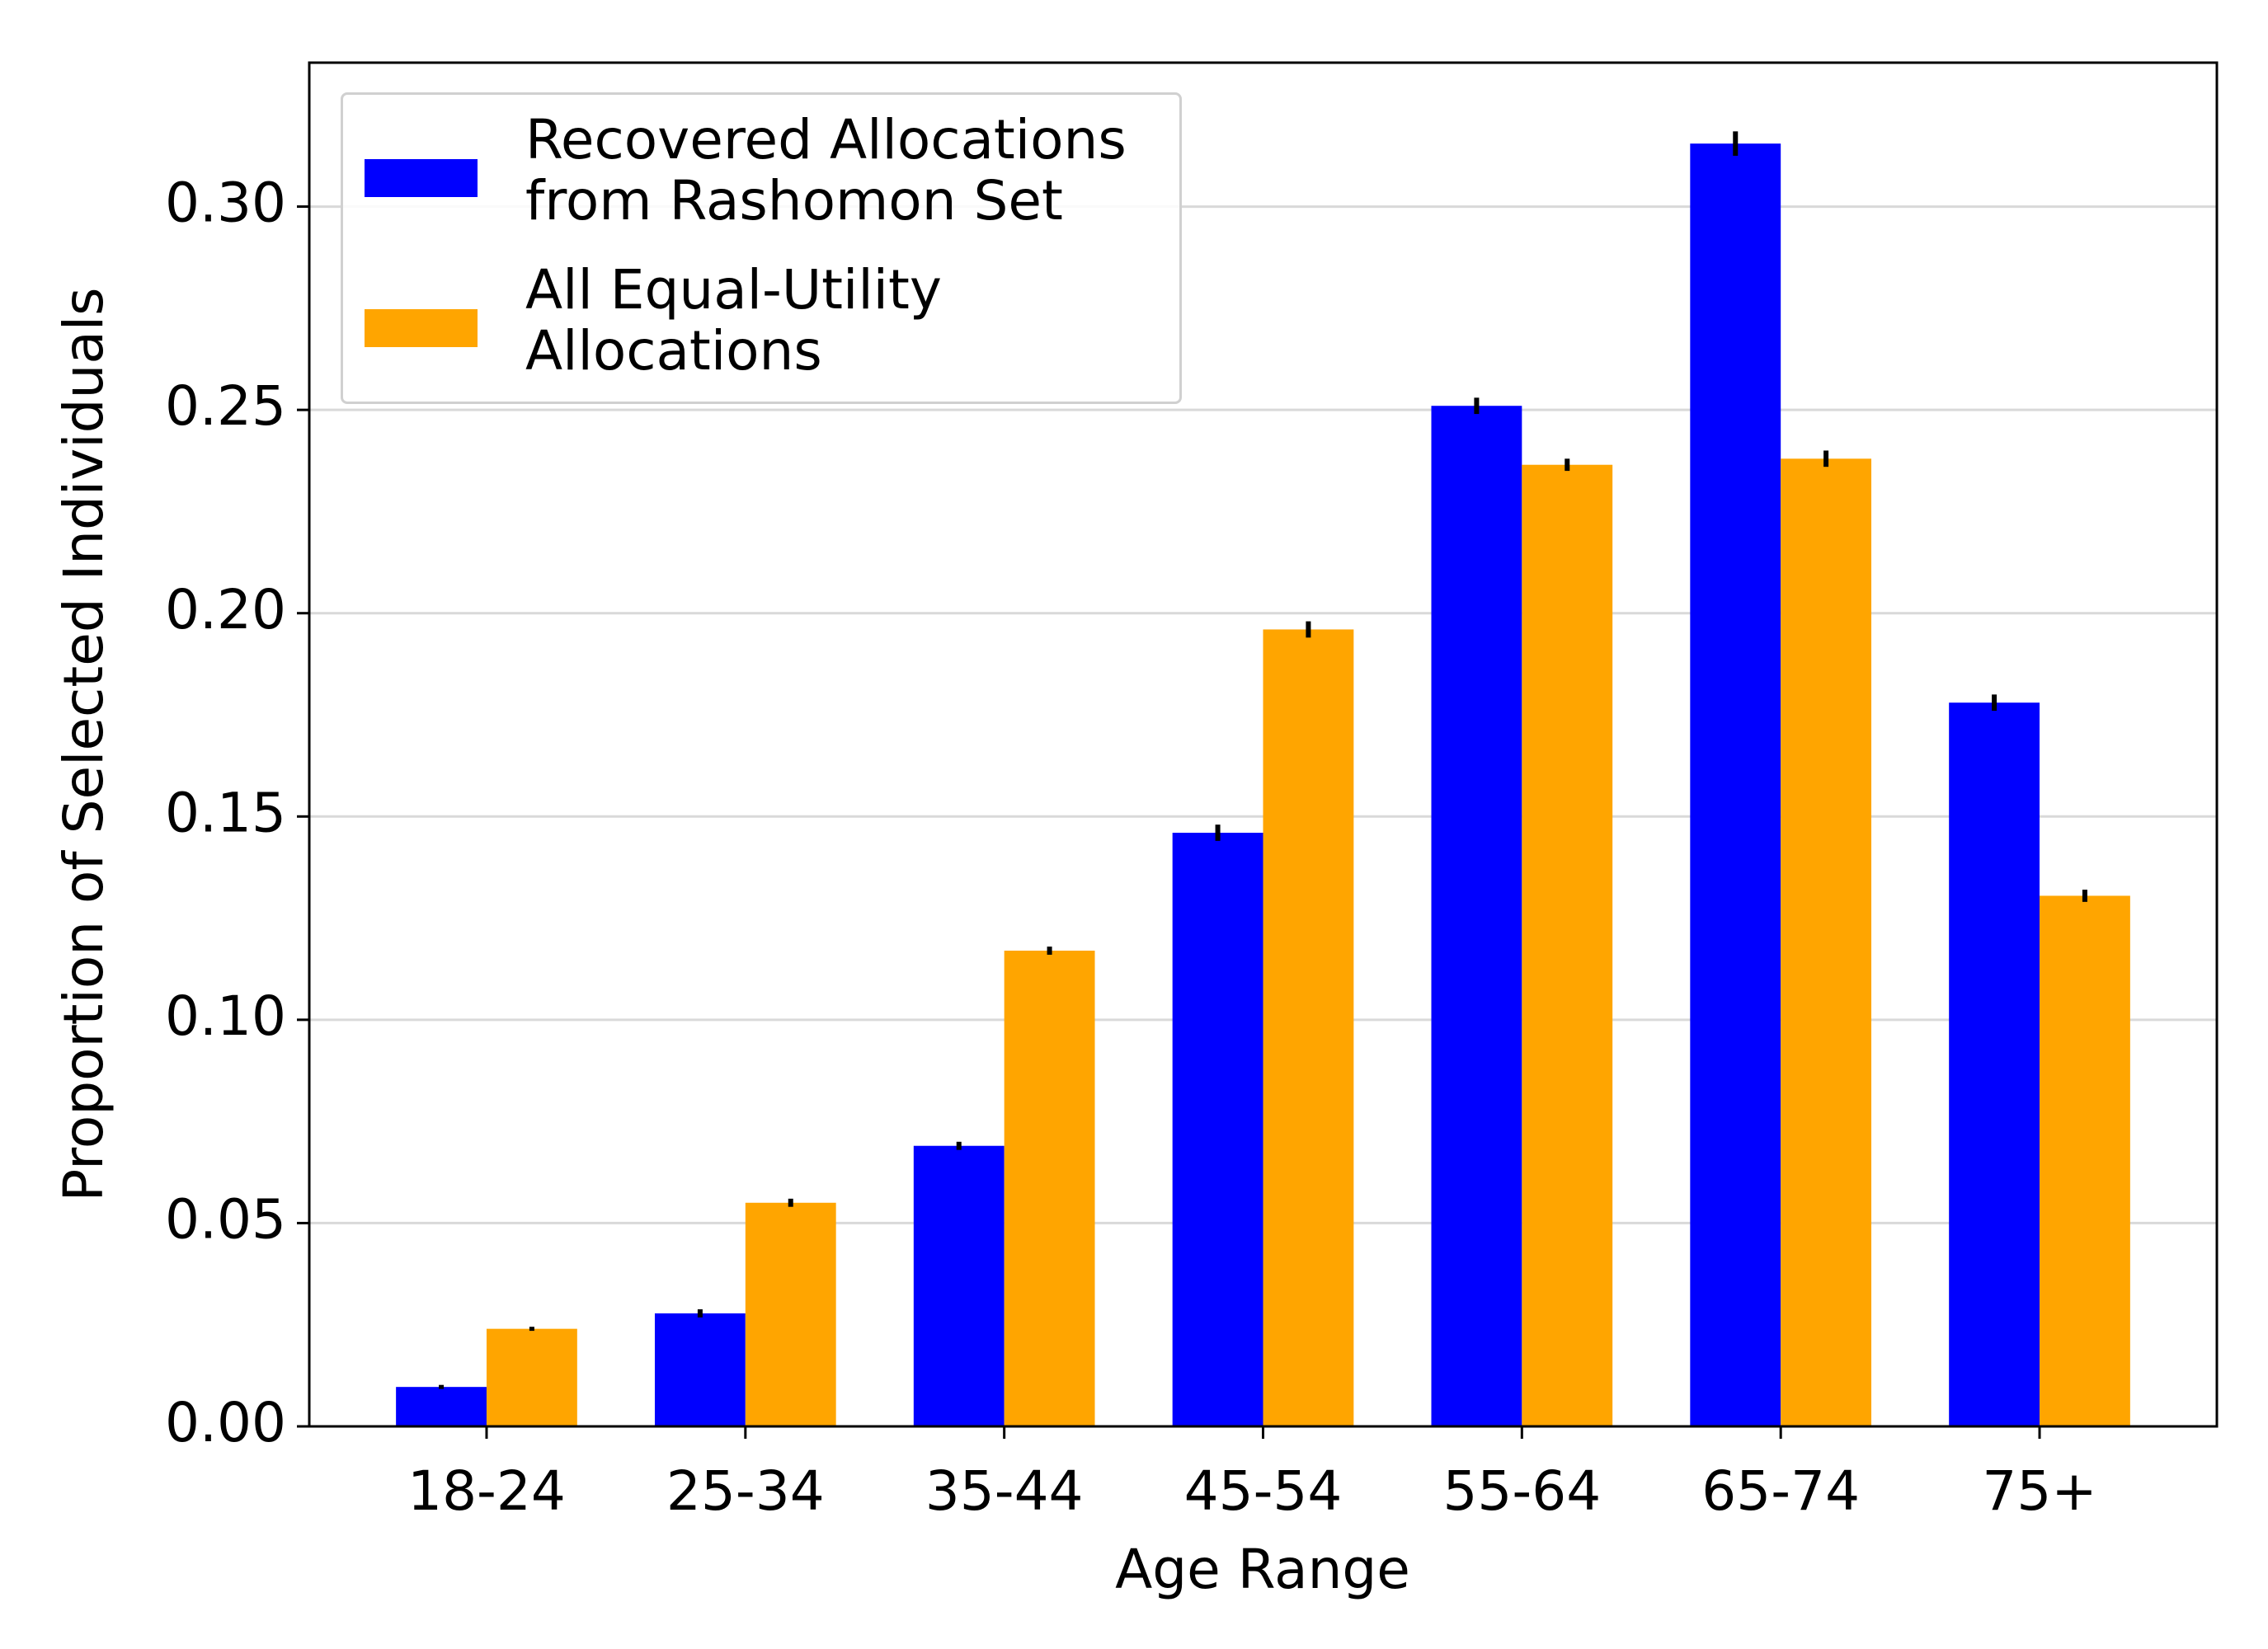 The width and height of the screenshot is (2268, 1649). I want to click on y-tick-label: 0.30, so click(225, 203).